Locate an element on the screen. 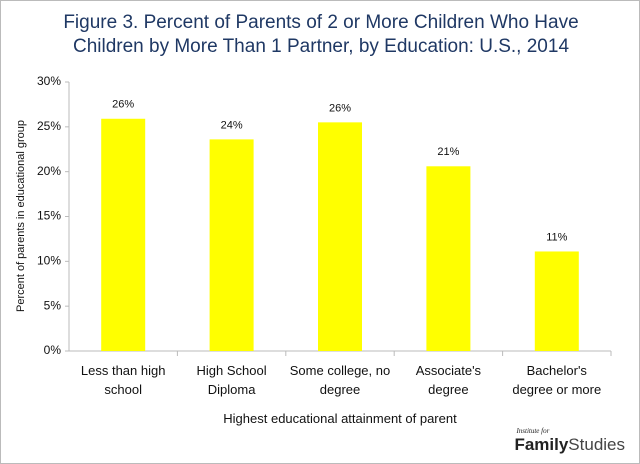  x-tick-label: Some college, no degree is located at coordinates (340, 380).